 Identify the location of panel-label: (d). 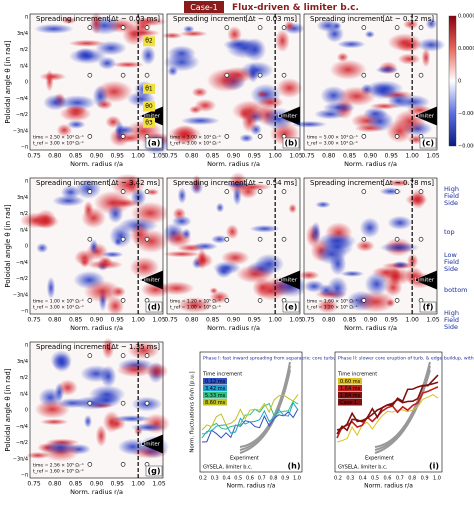
(153, 307).